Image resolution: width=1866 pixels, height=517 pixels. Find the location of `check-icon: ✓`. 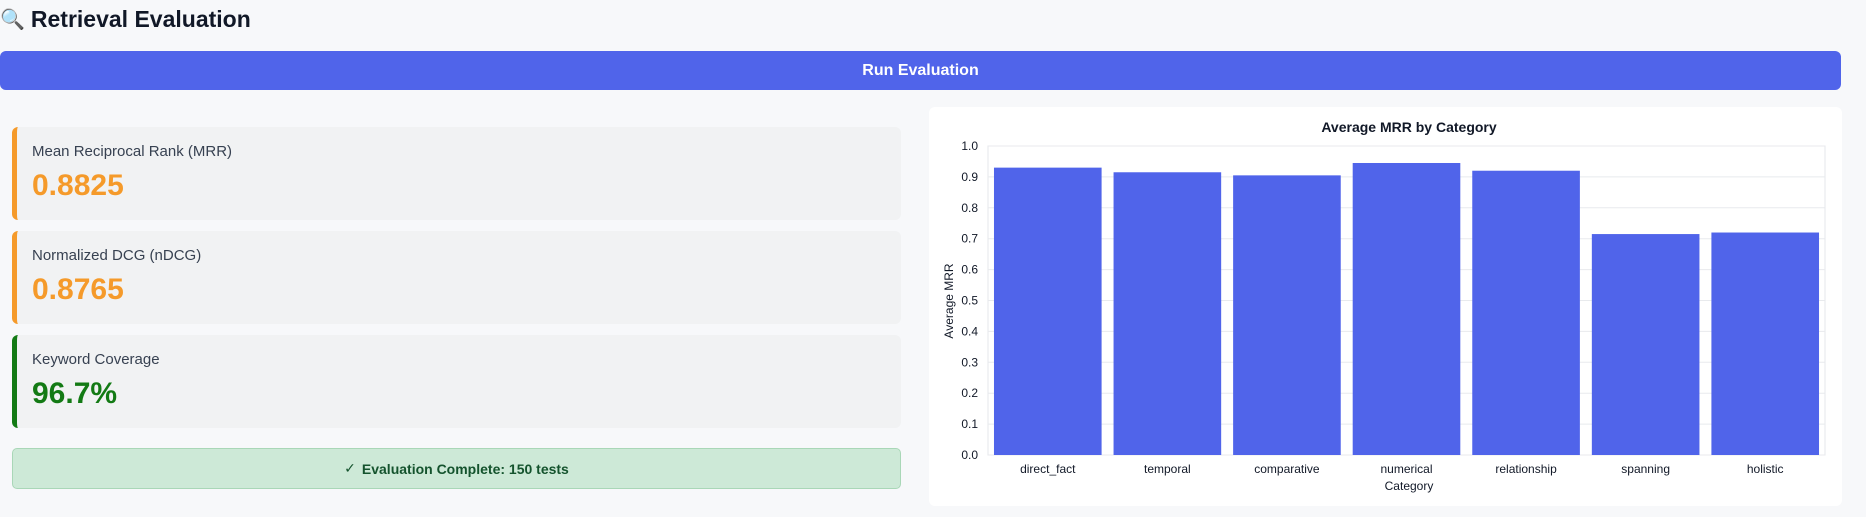

check-icon: ✓ is located at coordinates (350, 468).